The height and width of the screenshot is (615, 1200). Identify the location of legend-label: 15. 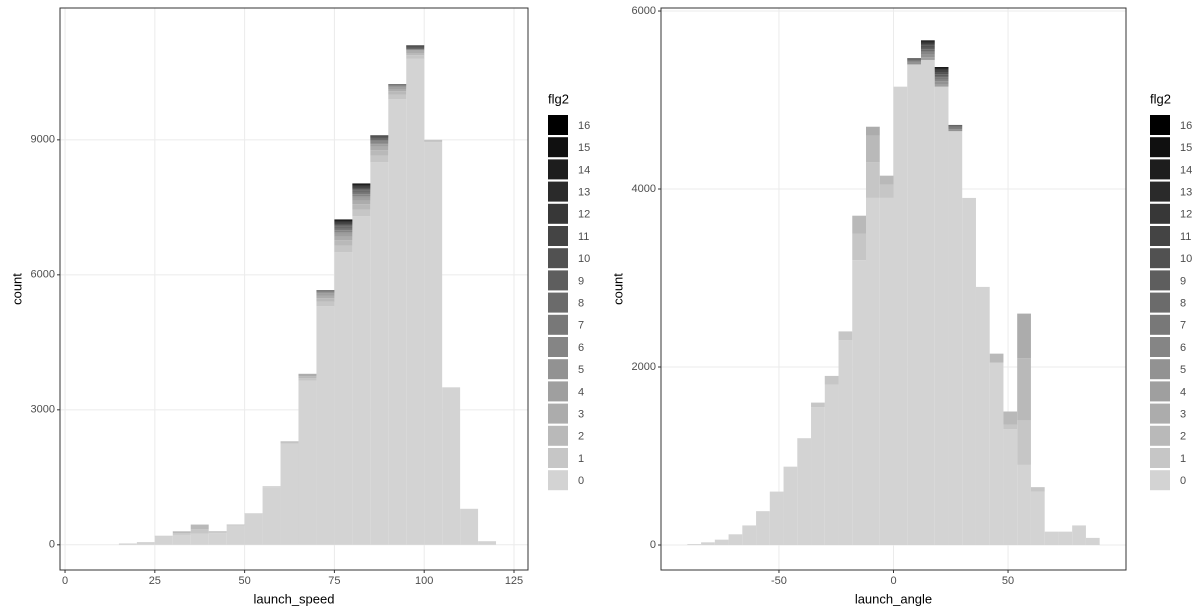
(584, 148).